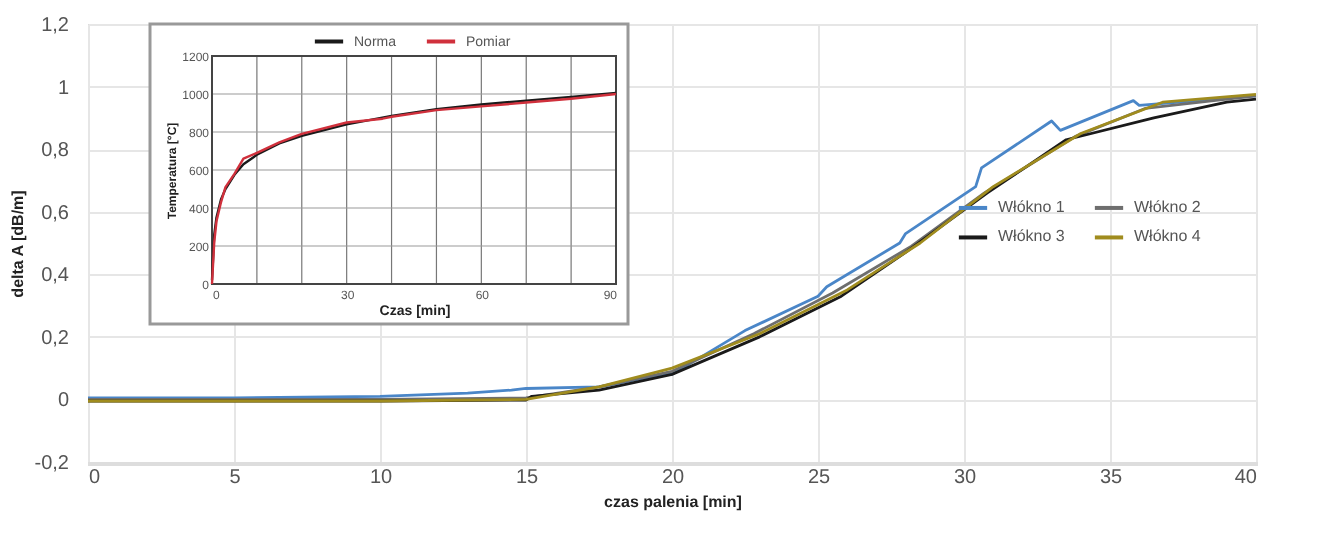  Describe the element at coordinates (55, 26) in the screenshot. I see `y-tick-label: 1,2` at that location.